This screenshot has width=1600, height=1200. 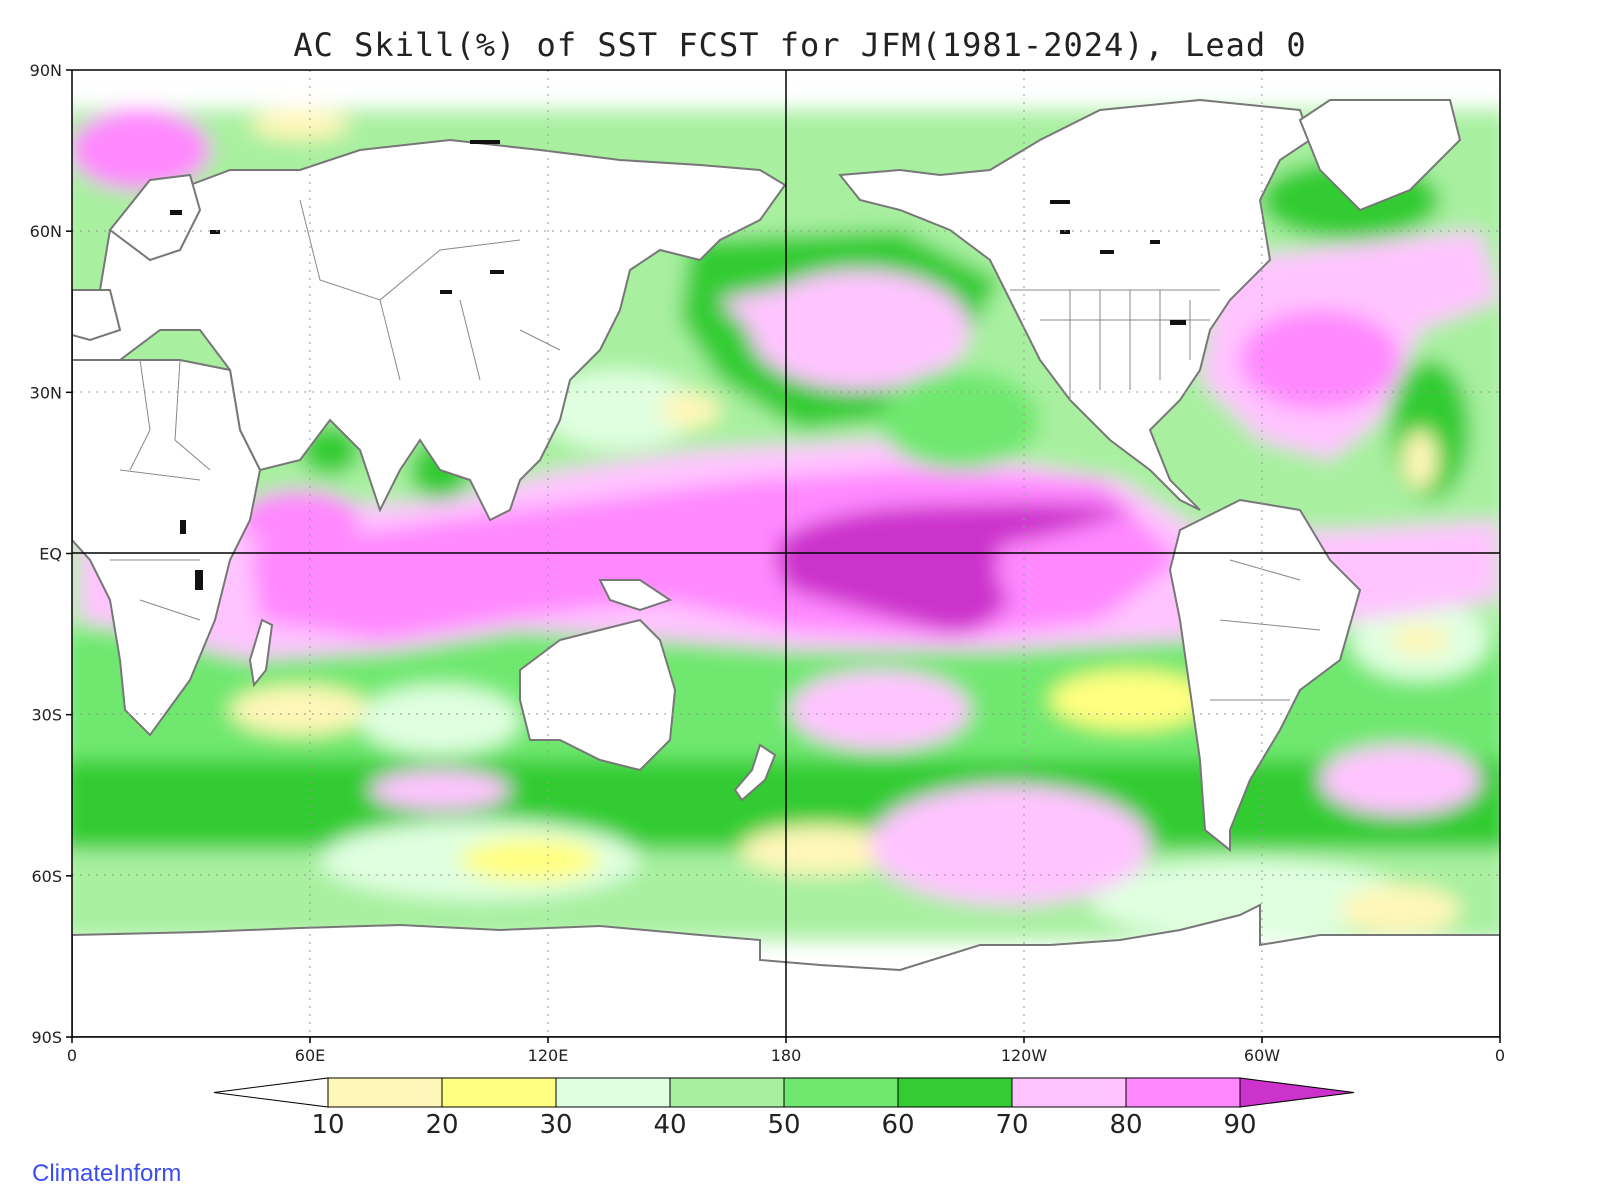 What do you see at coordinates (635, 595) in the screenshot?
I see `new-guinea-landmass` at bounding box center [635, 595].